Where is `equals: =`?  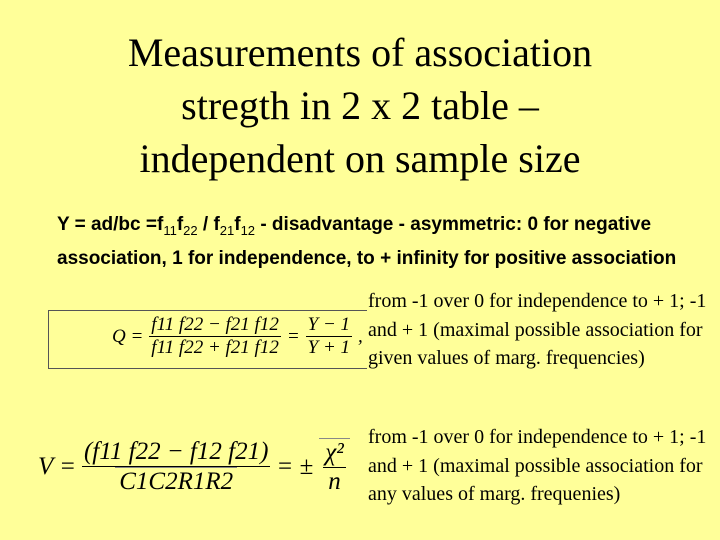
equals: = is located at coordinates (293, 336).